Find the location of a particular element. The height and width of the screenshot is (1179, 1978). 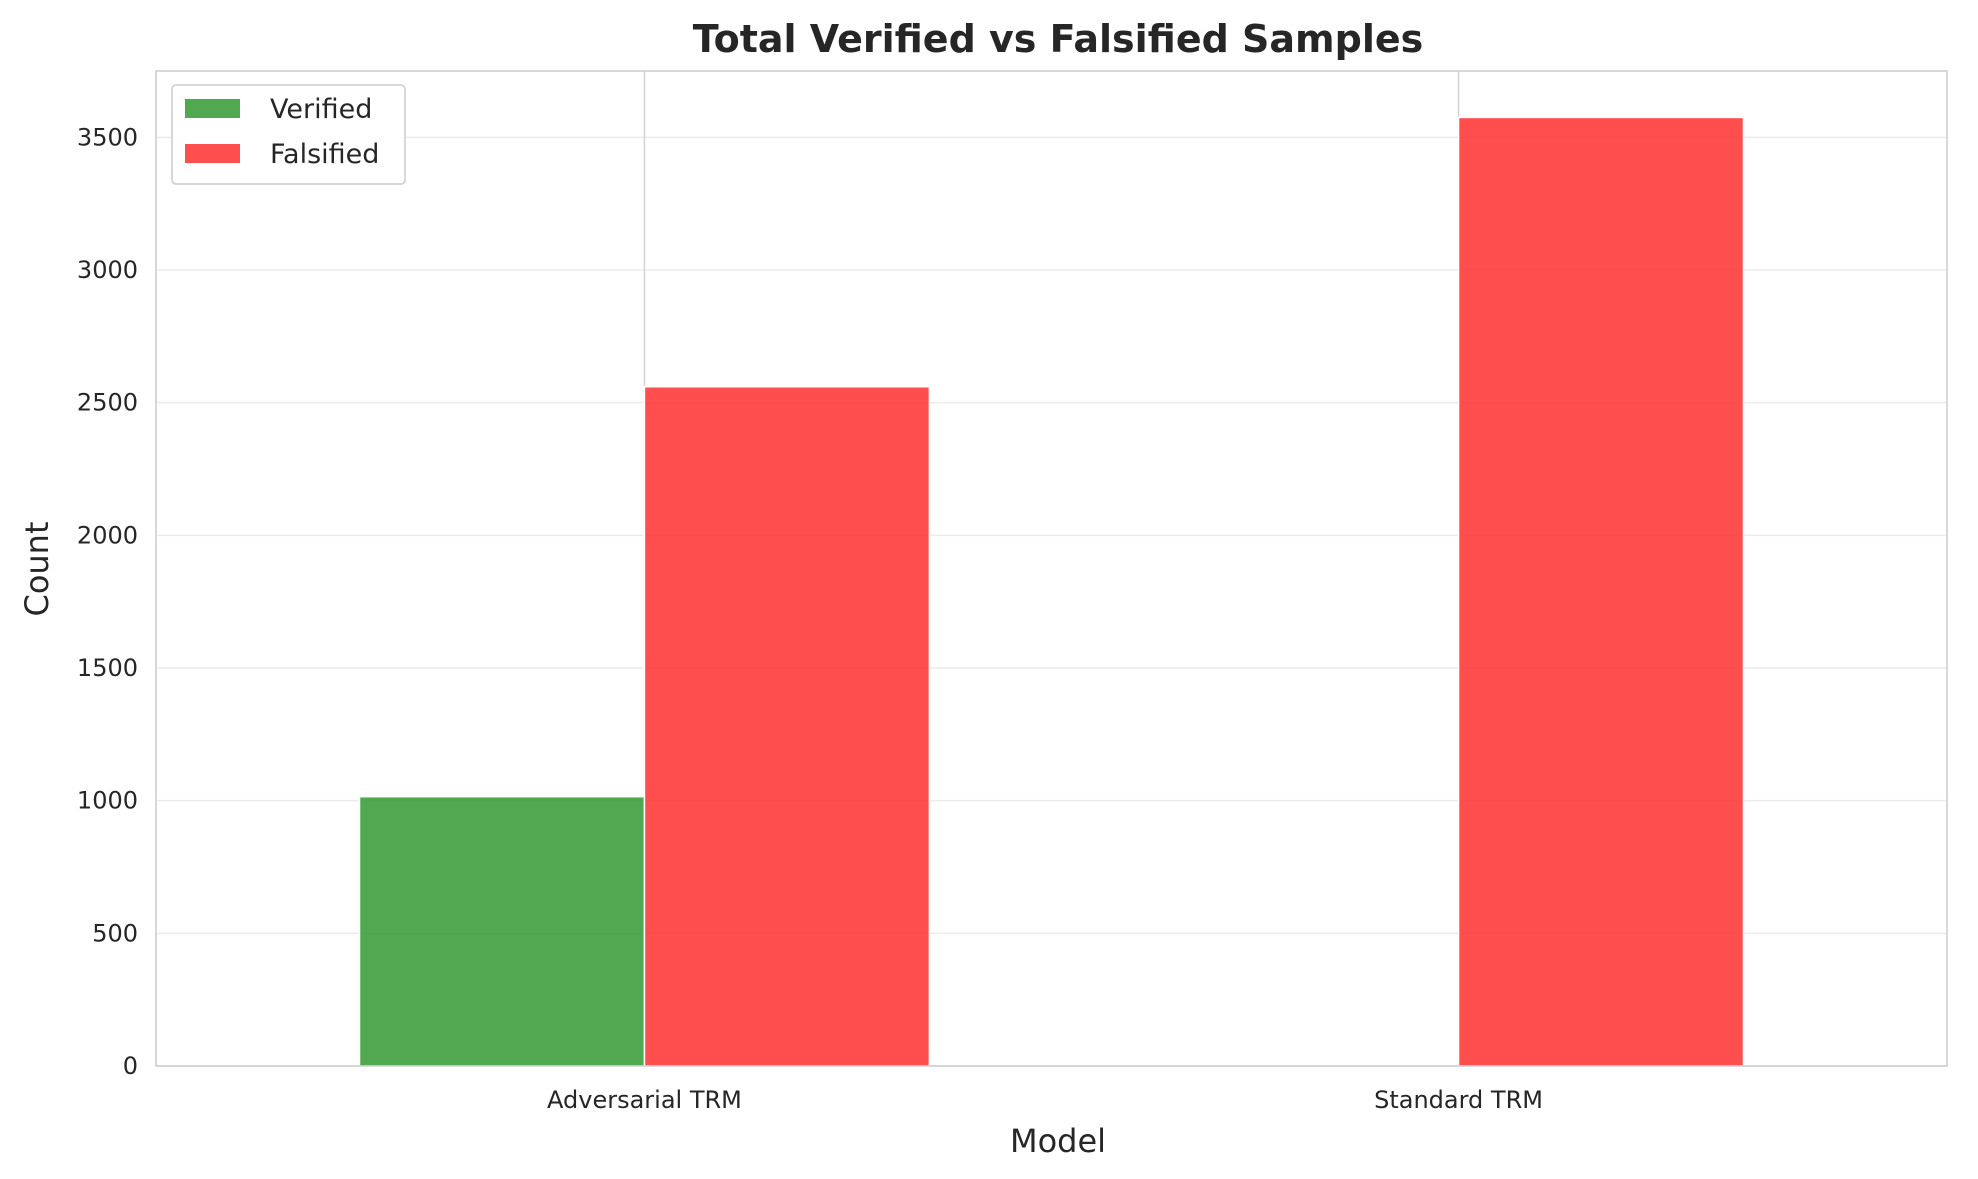

y-tick-label: 500 is located at coordinates (115, 933).